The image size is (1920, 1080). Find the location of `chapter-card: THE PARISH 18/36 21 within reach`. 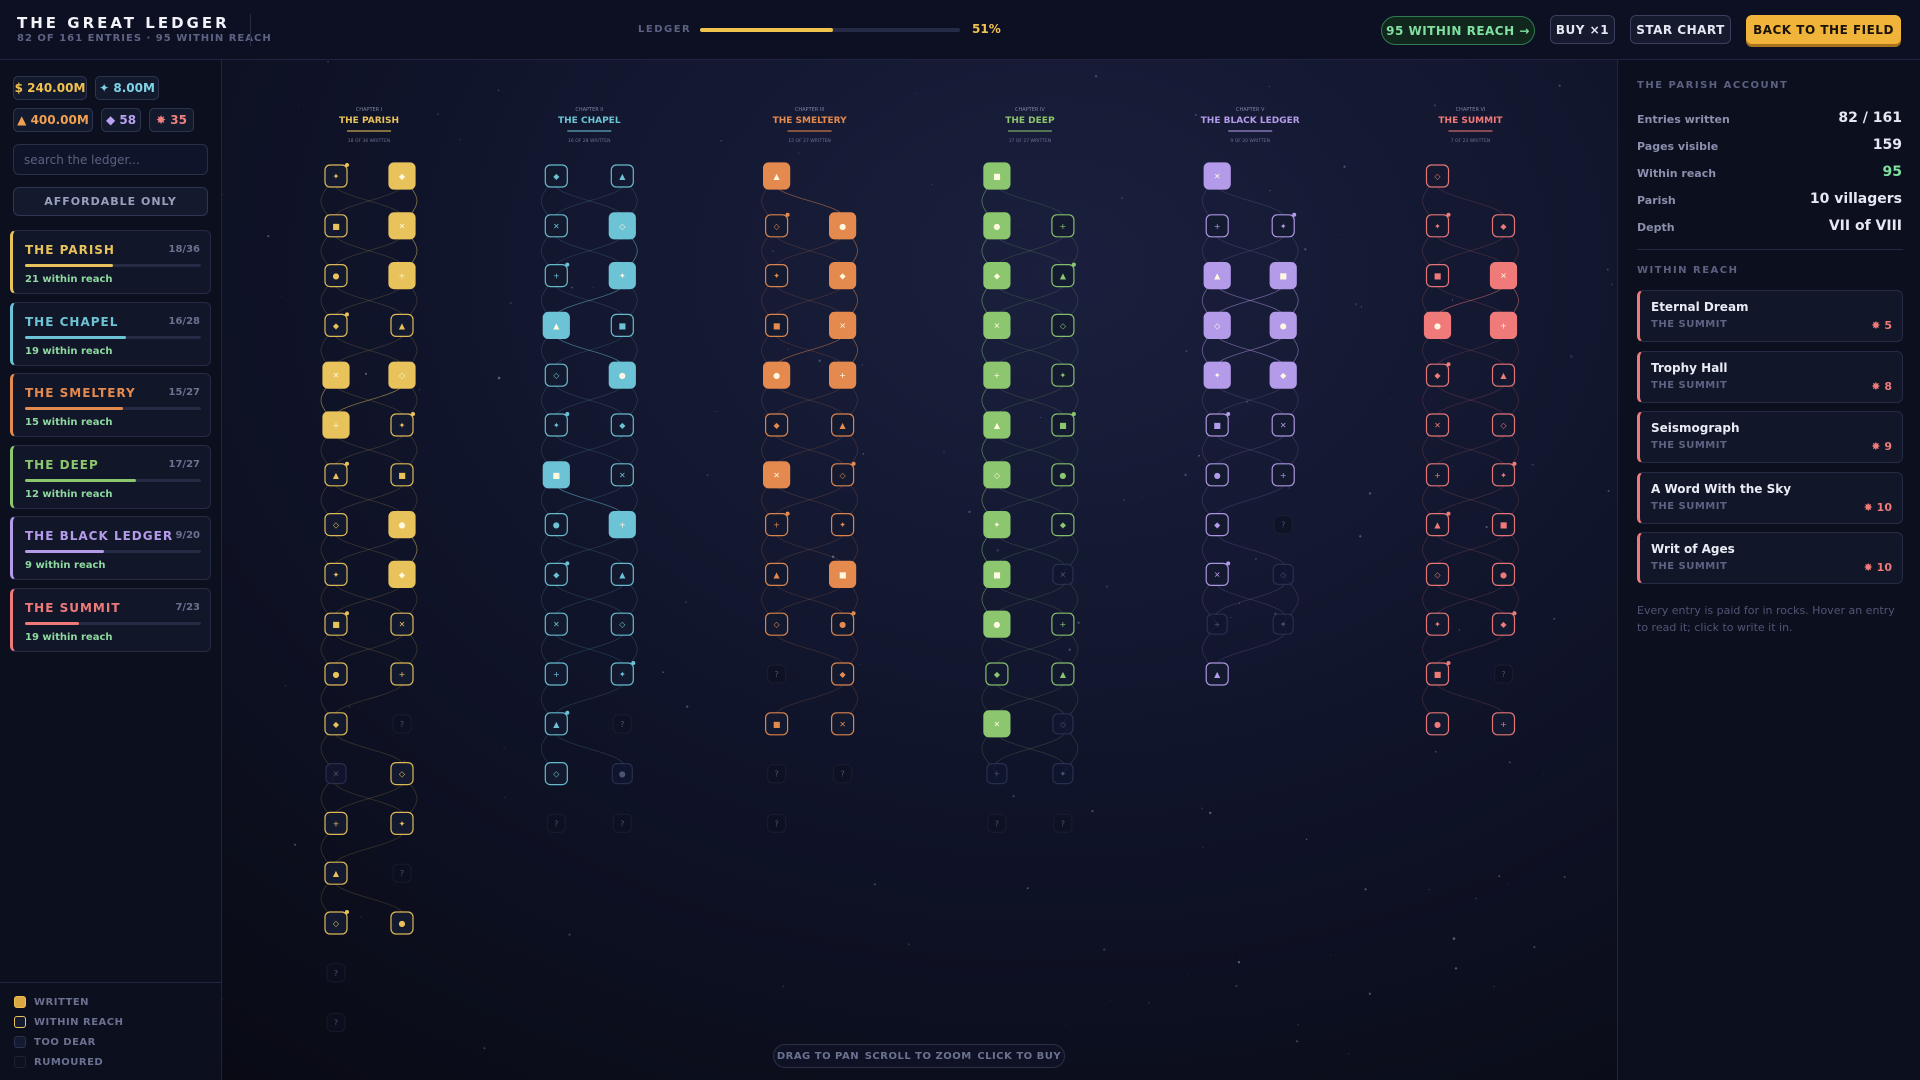

chapter-card: THE PARISH 18/36 21 within reach is located at coordinates (110, 262).